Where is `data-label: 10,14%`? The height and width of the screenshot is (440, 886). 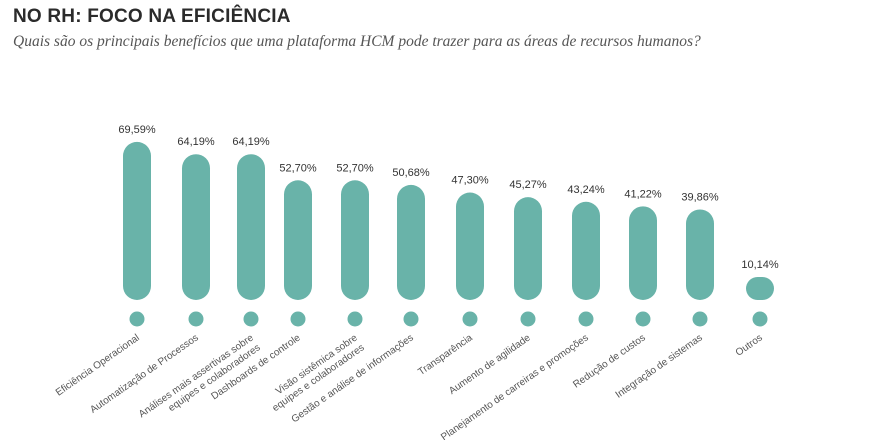
data-label: 10,14% is located at coordinates (760, 265).